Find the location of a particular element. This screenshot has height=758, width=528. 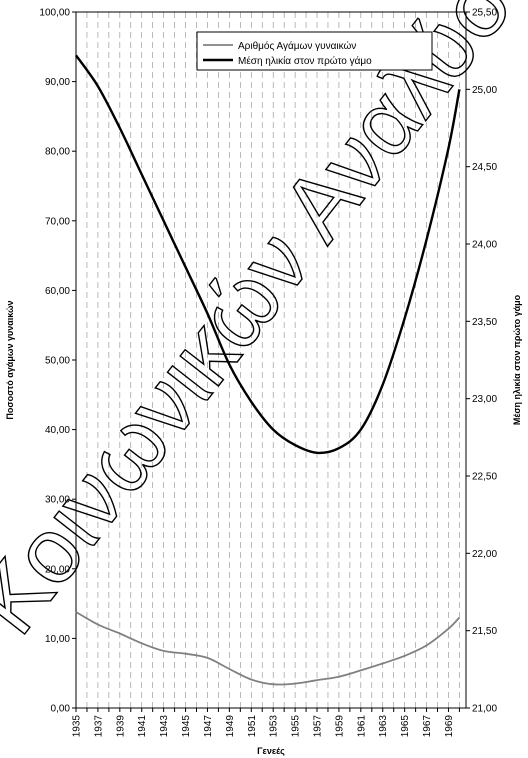

legend-box is located at coordinates (314, 51).